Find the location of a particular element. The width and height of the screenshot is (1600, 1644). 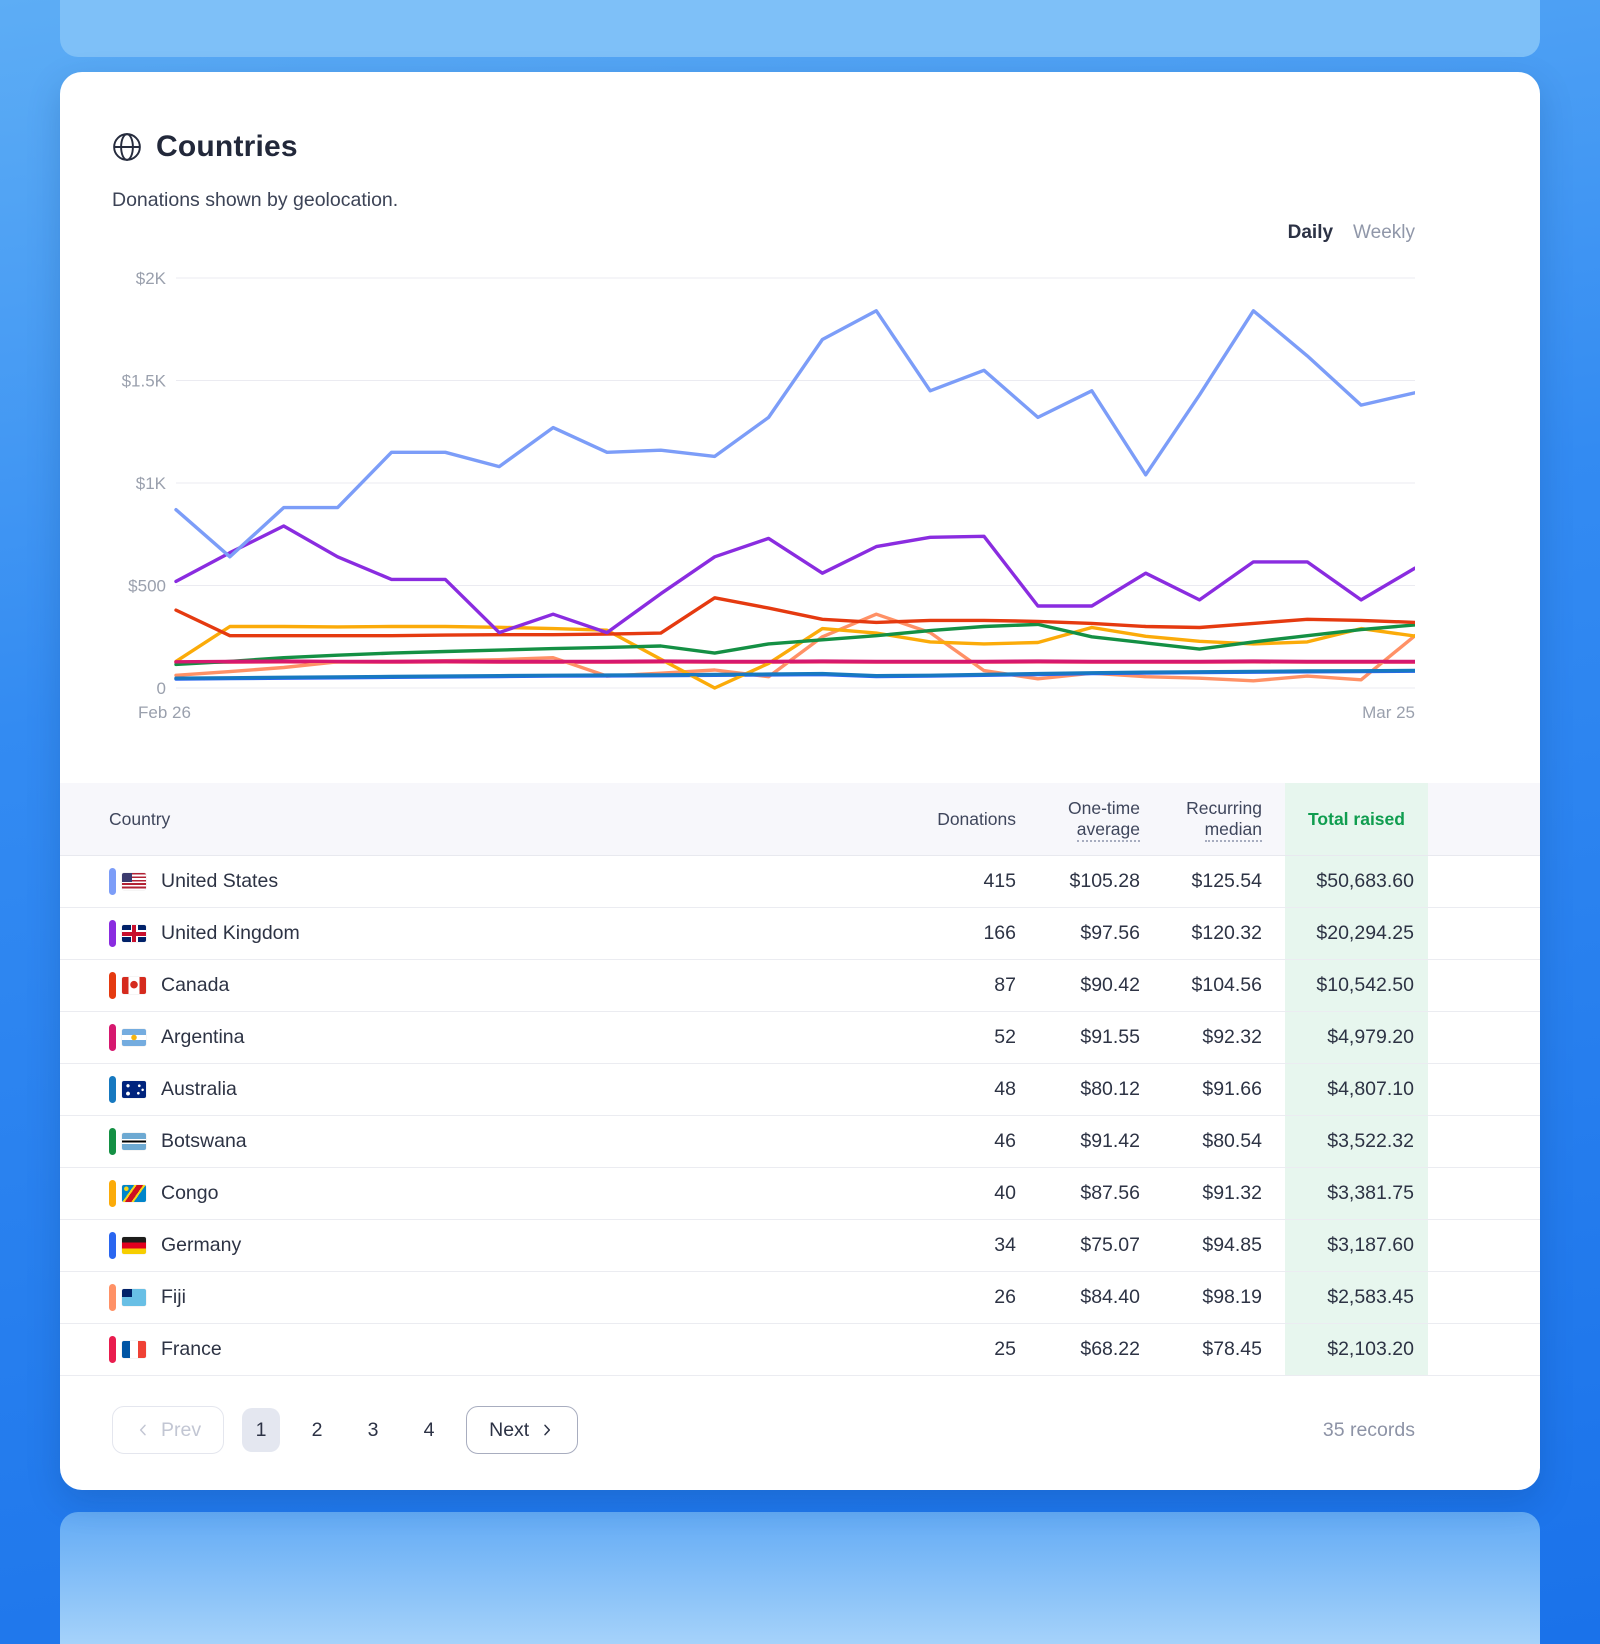

chevron-left-icon is located at coordinates (142, 1430).